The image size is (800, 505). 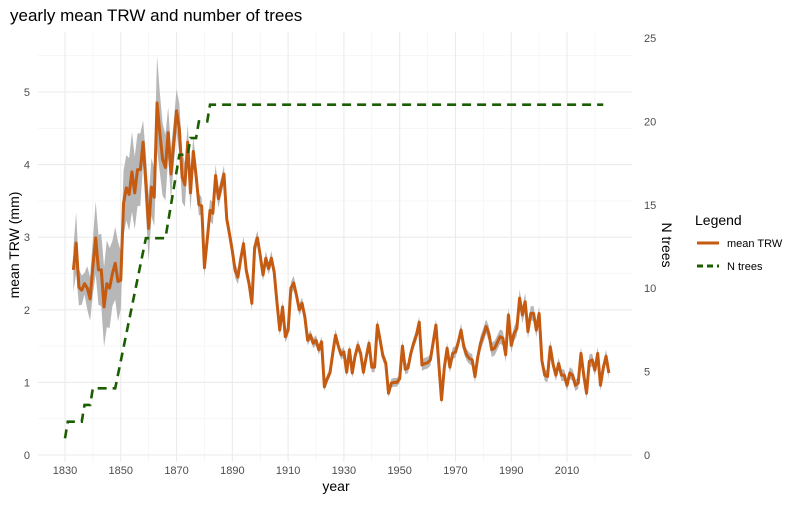 What do you see at coordinates (567, 471) in the screenshot?
I see `x-tick-label: 2010` at bounding box center [567, 471].